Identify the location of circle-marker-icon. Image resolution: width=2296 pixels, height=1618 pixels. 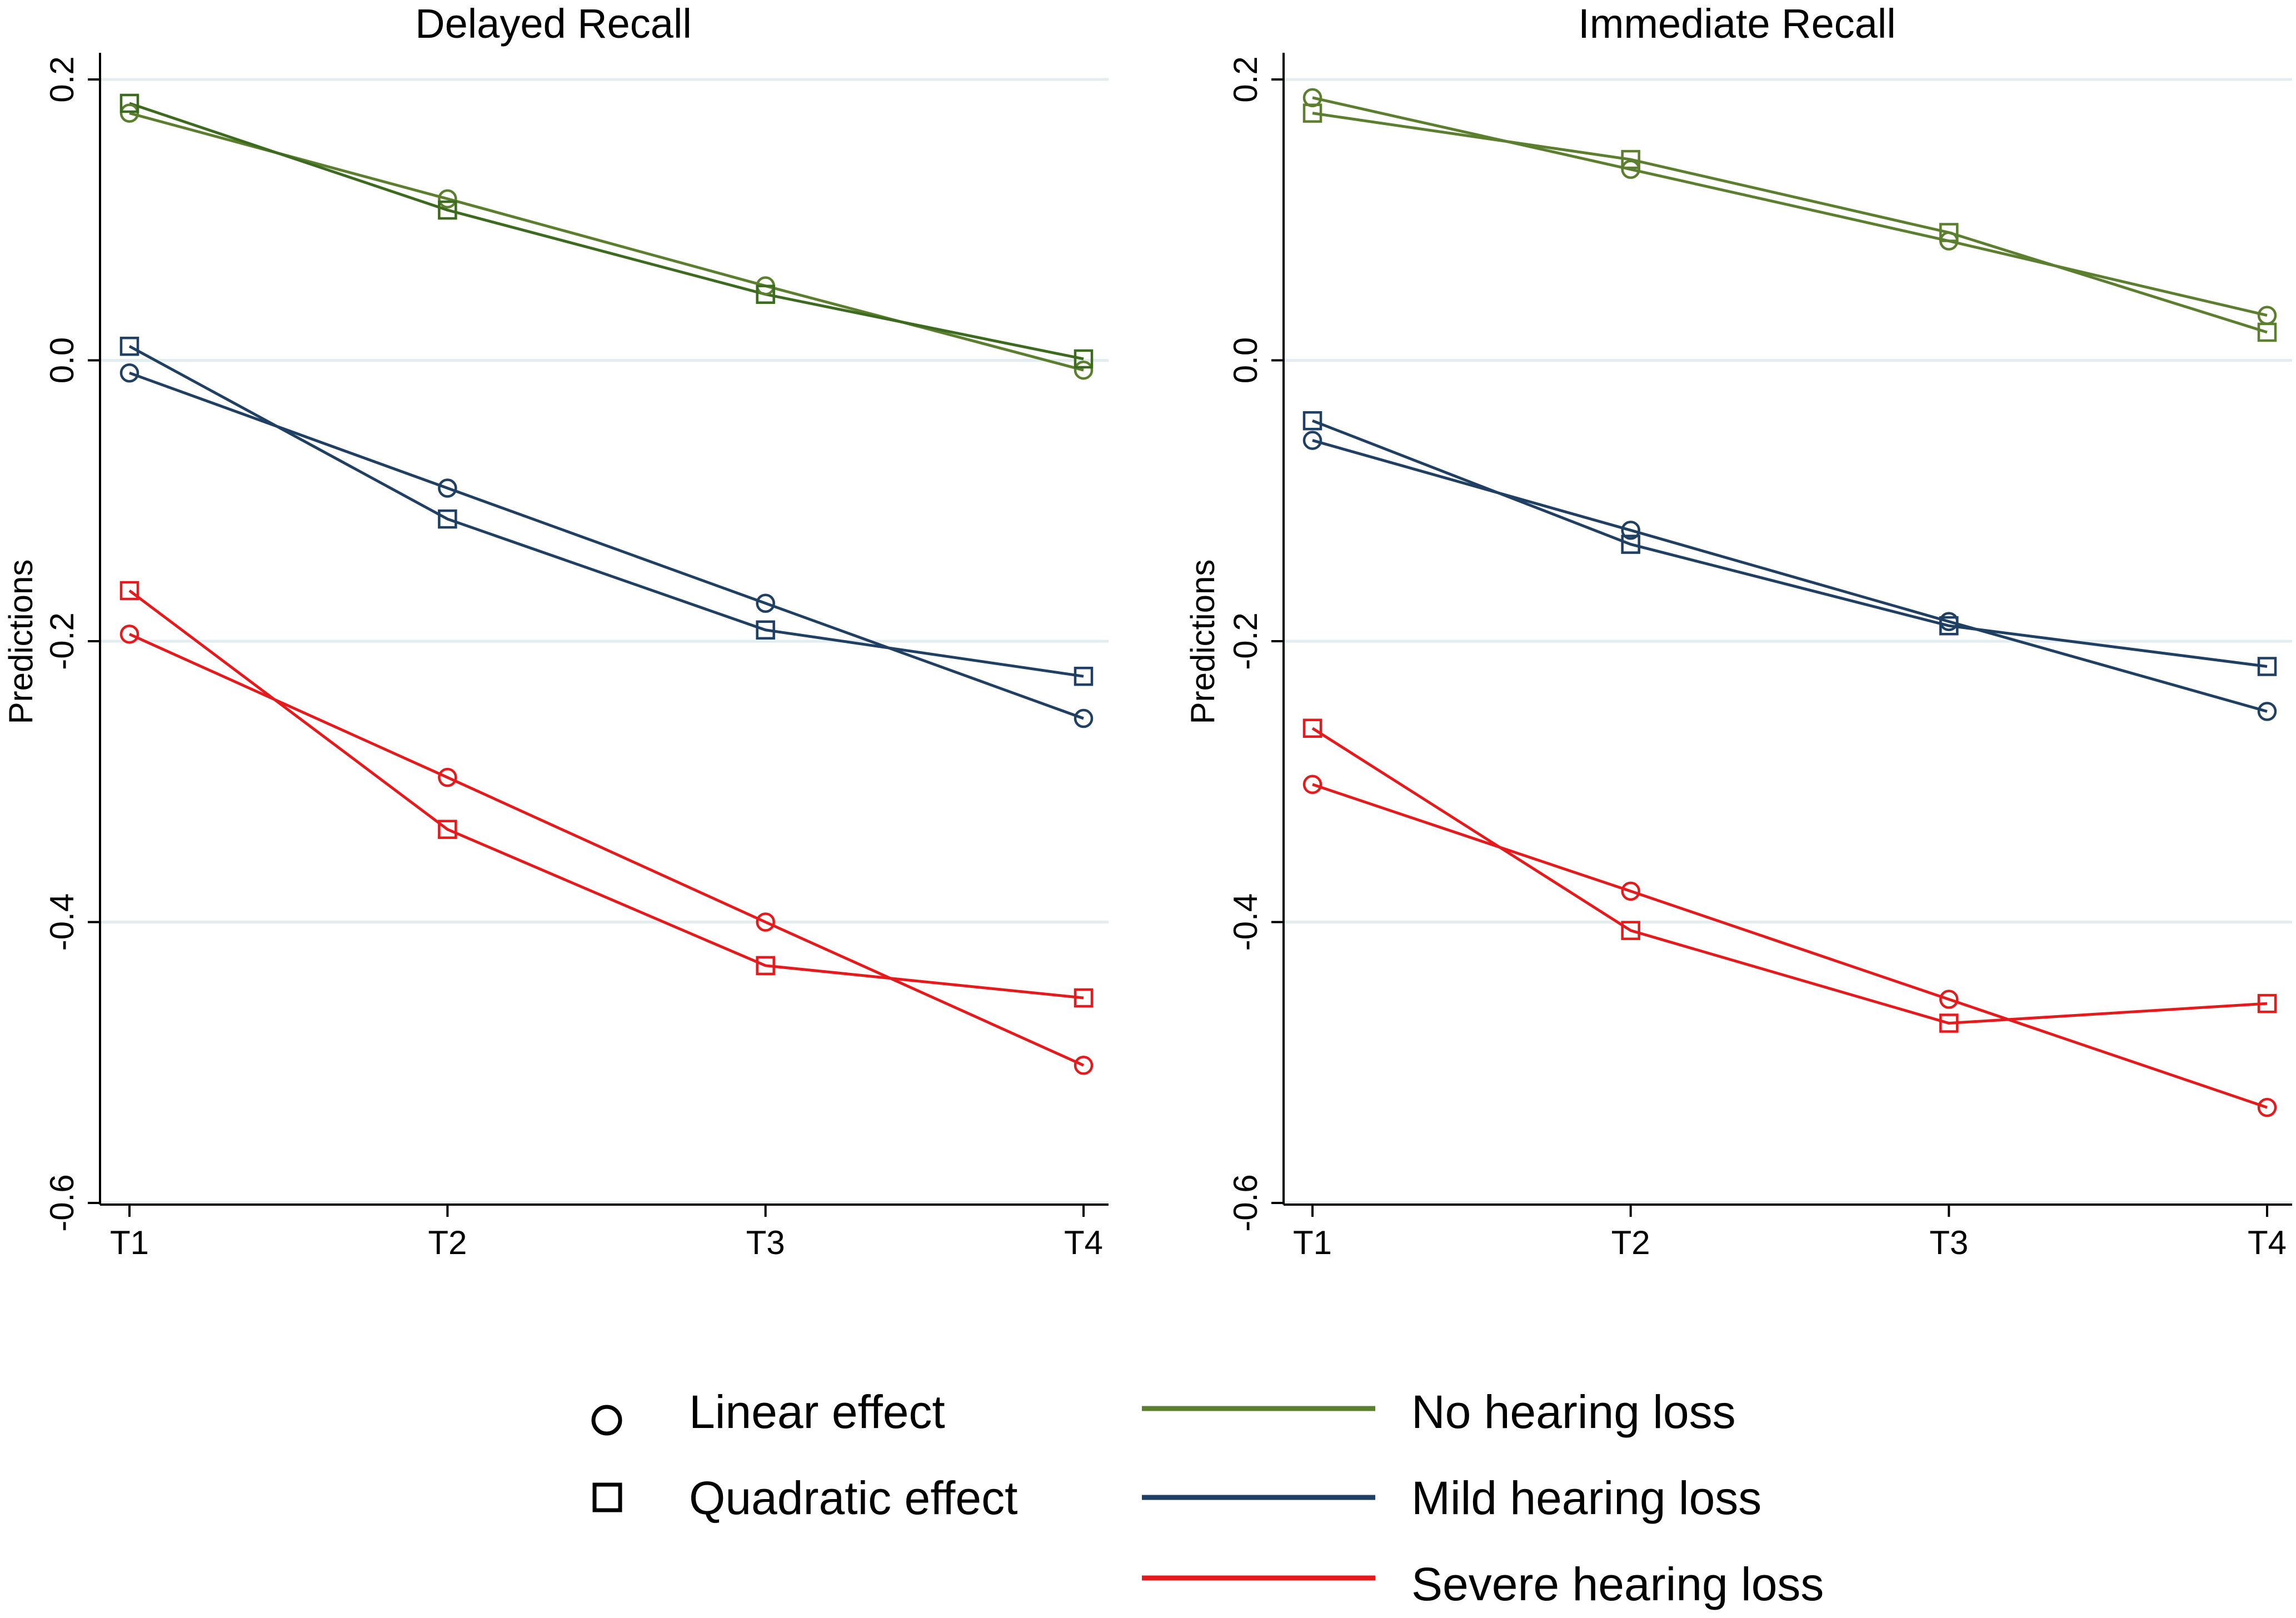
(606, 1420).